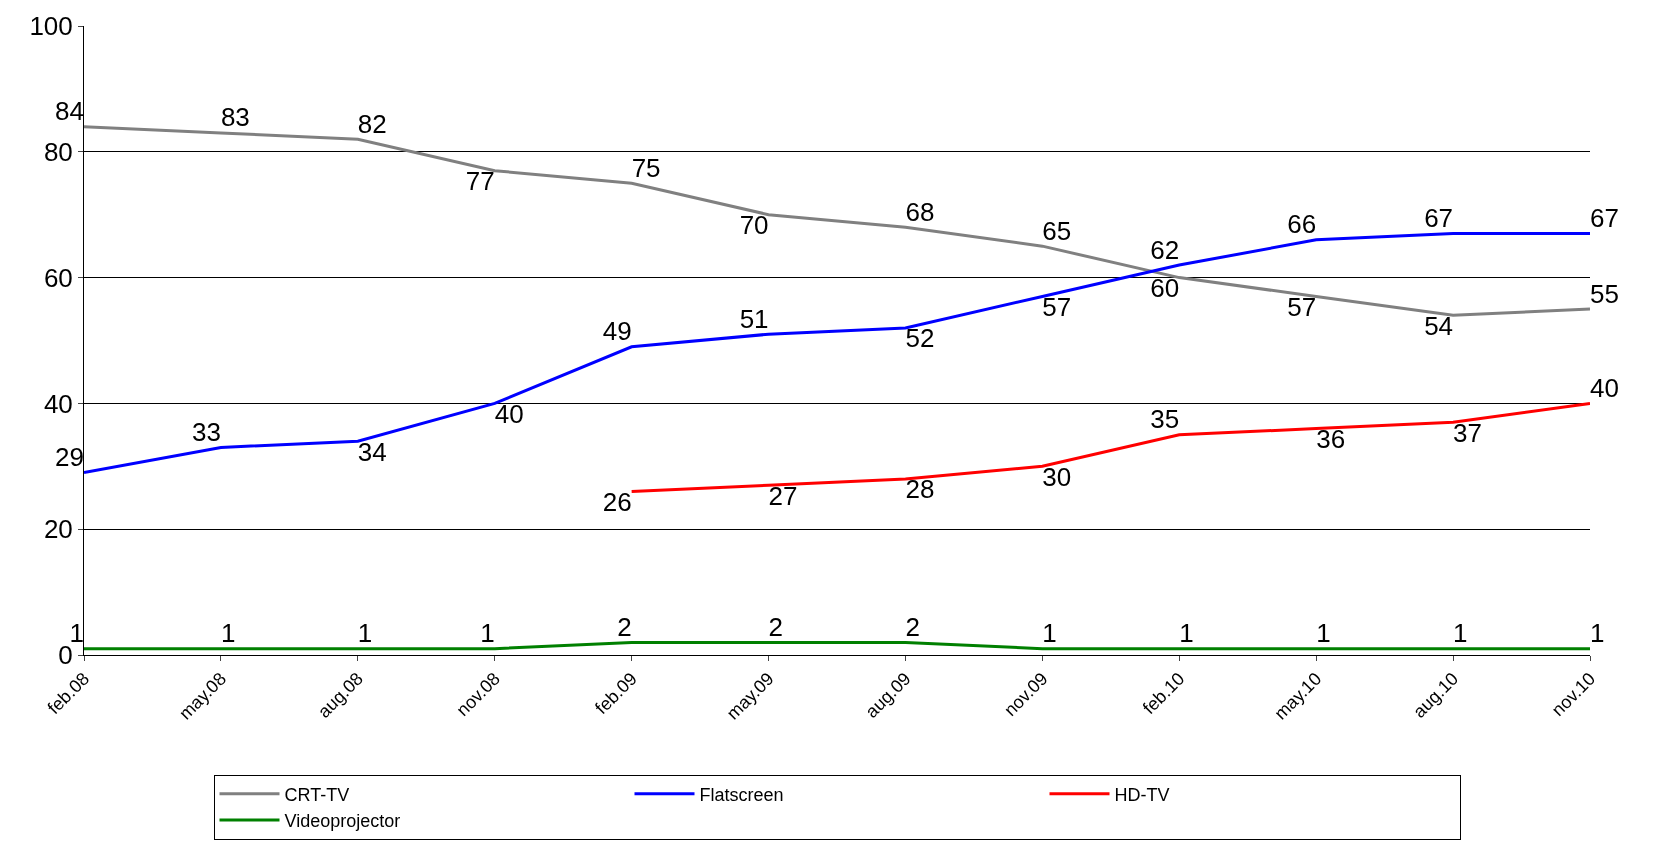 The height and width of the screenshot is (852, 1654). What do you see at coordinates (920, 489) in the screenshot?
I see `data-label: 28` at bounding box center [920, 489].